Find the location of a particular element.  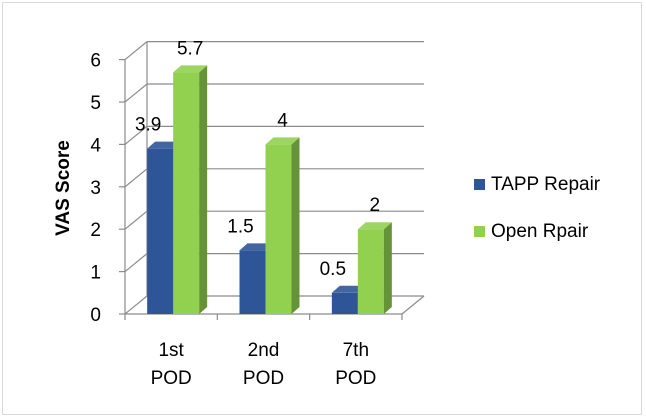

y-axis-title: VAS Score is located at coordinates (63, 188).